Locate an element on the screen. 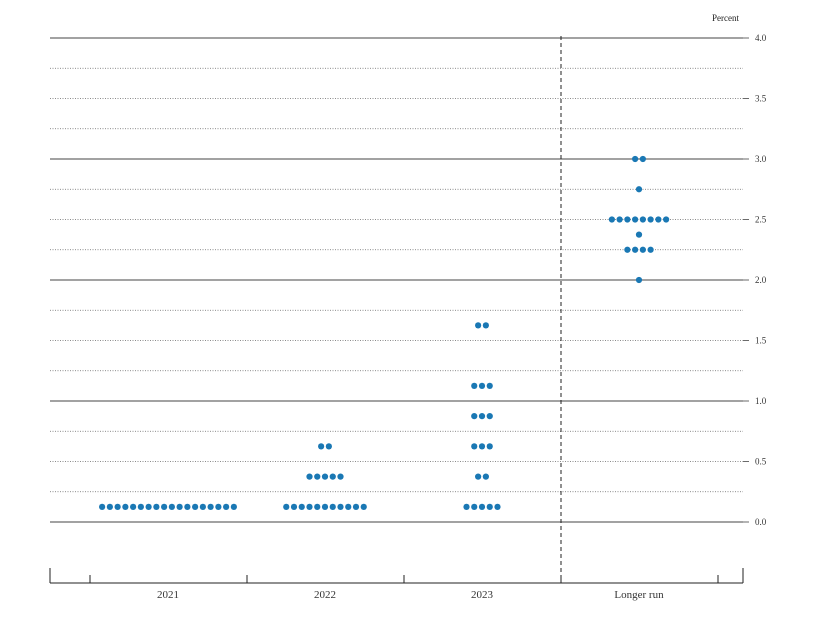 Image resolution: width=839 pixels, height=617 pixels. x-category-label: 2023 is located at coordinates (482, 595).